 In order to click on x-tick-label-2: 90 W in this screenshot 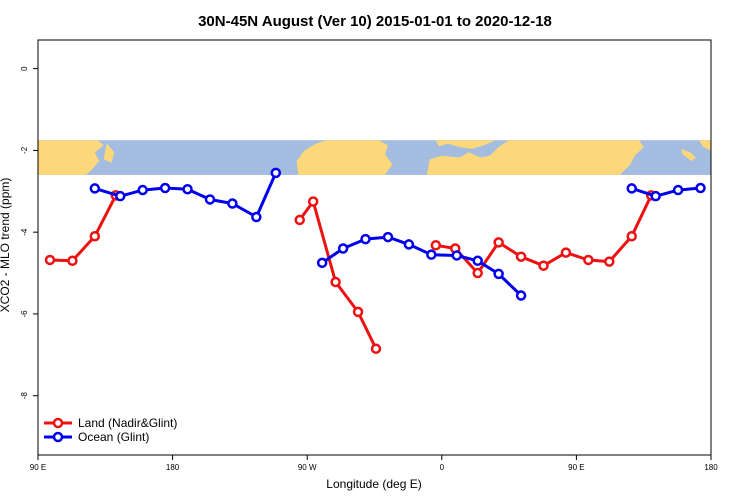, I will do `click(307, 467)`.